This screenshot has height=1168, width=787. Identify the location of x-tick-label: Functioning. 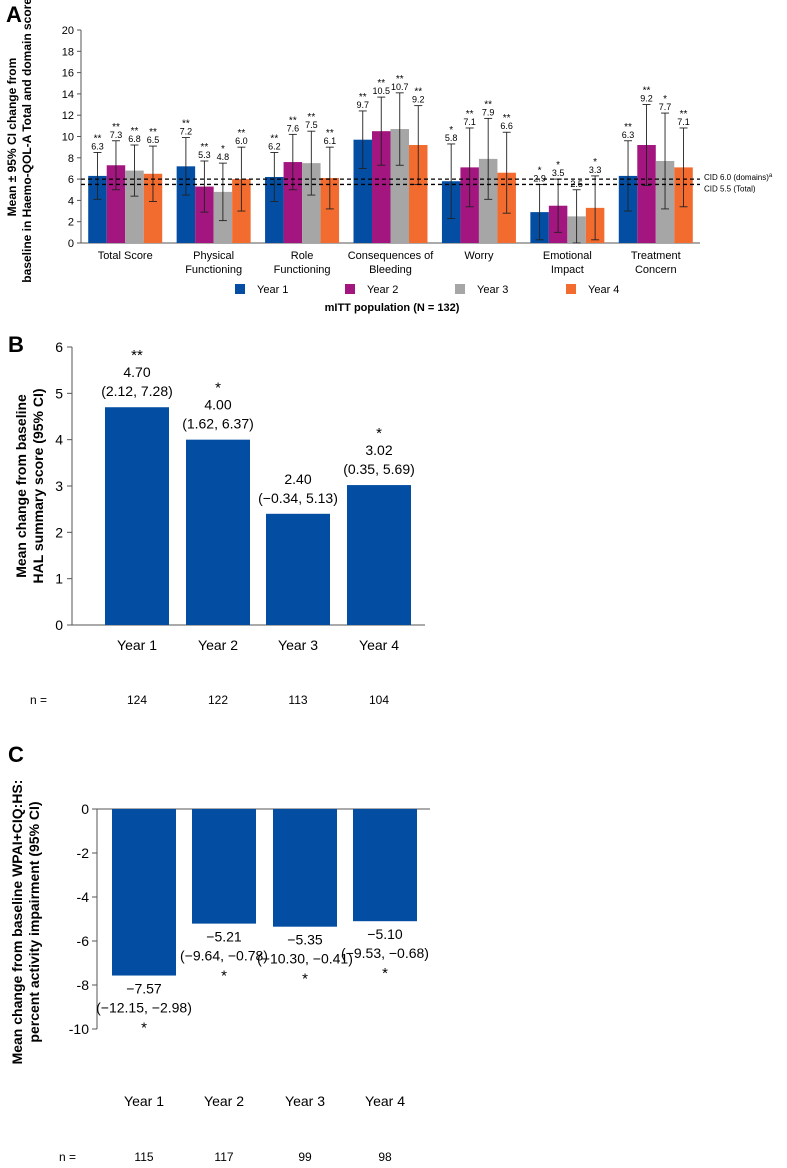
(302, 270).